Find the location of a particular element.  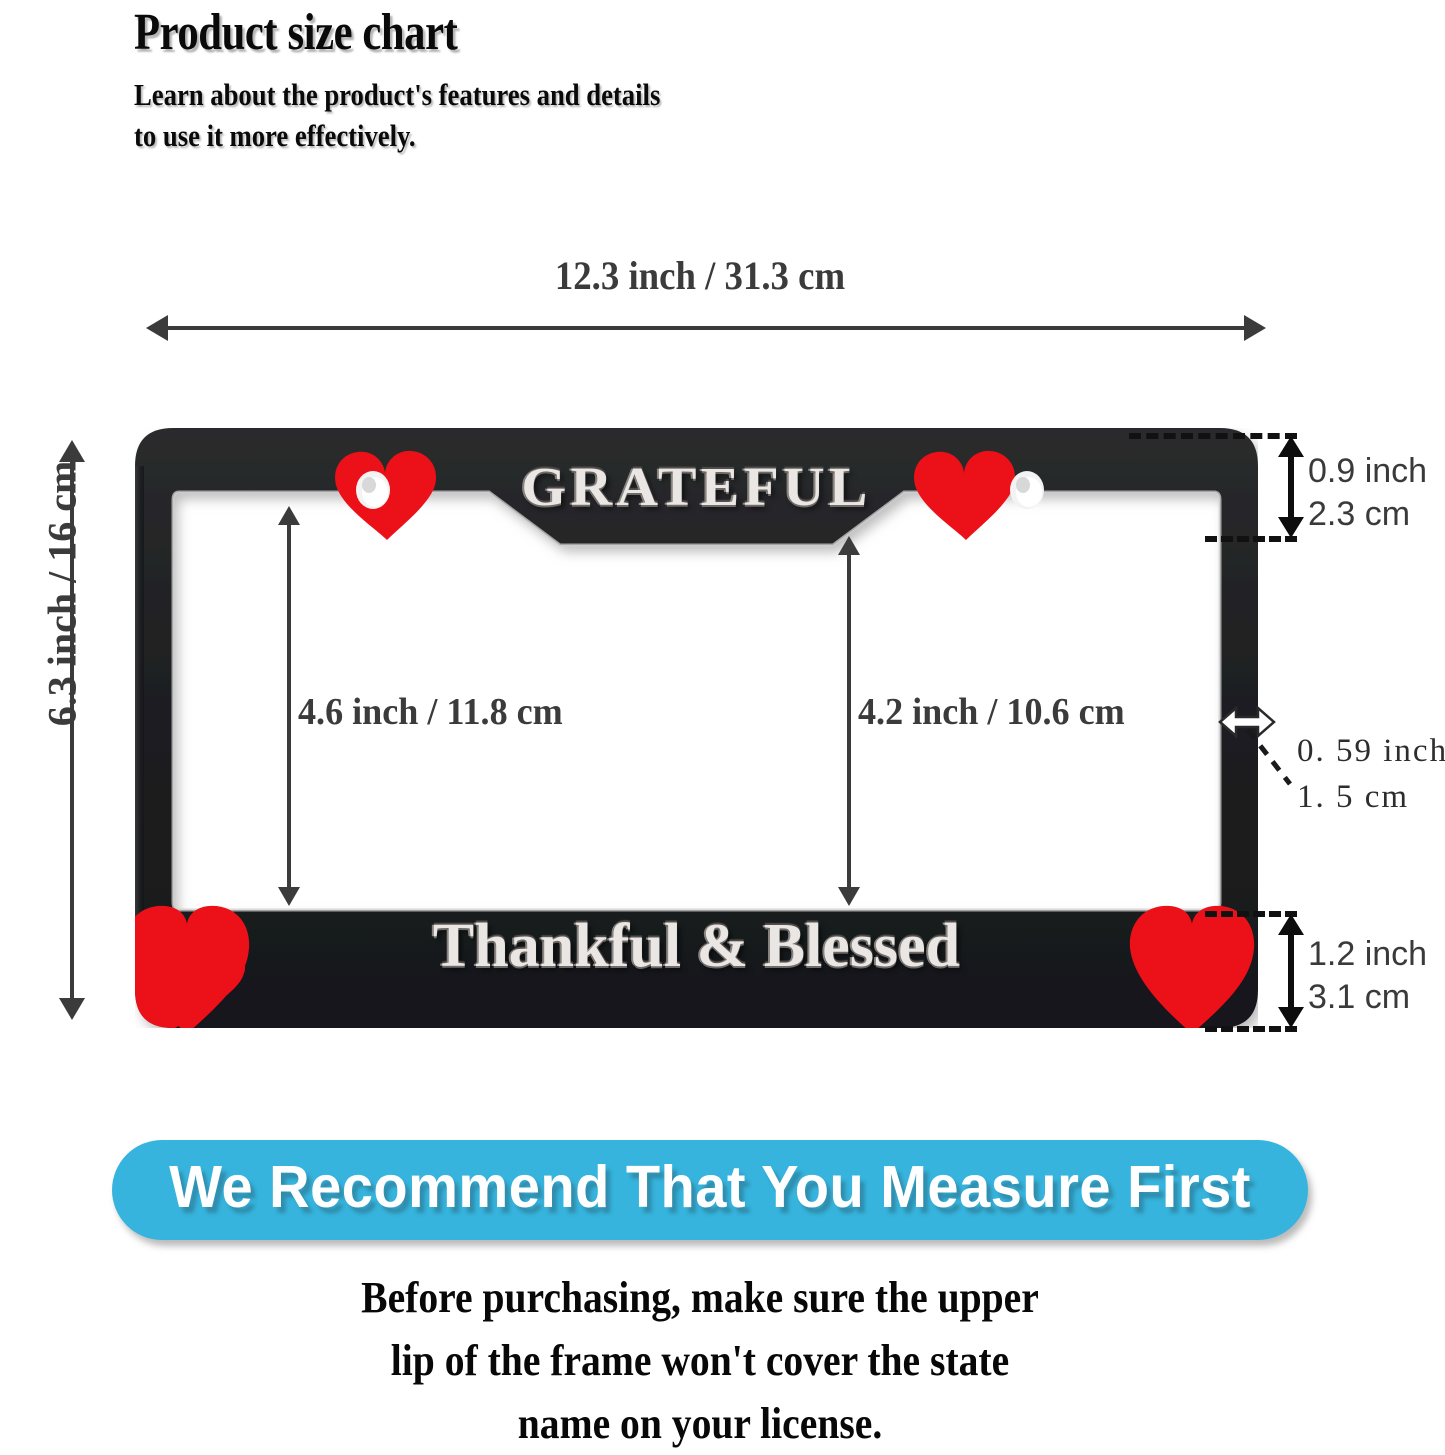

bottom-lip-cm: 3.1 cm is located at coordinates (1359, 997).